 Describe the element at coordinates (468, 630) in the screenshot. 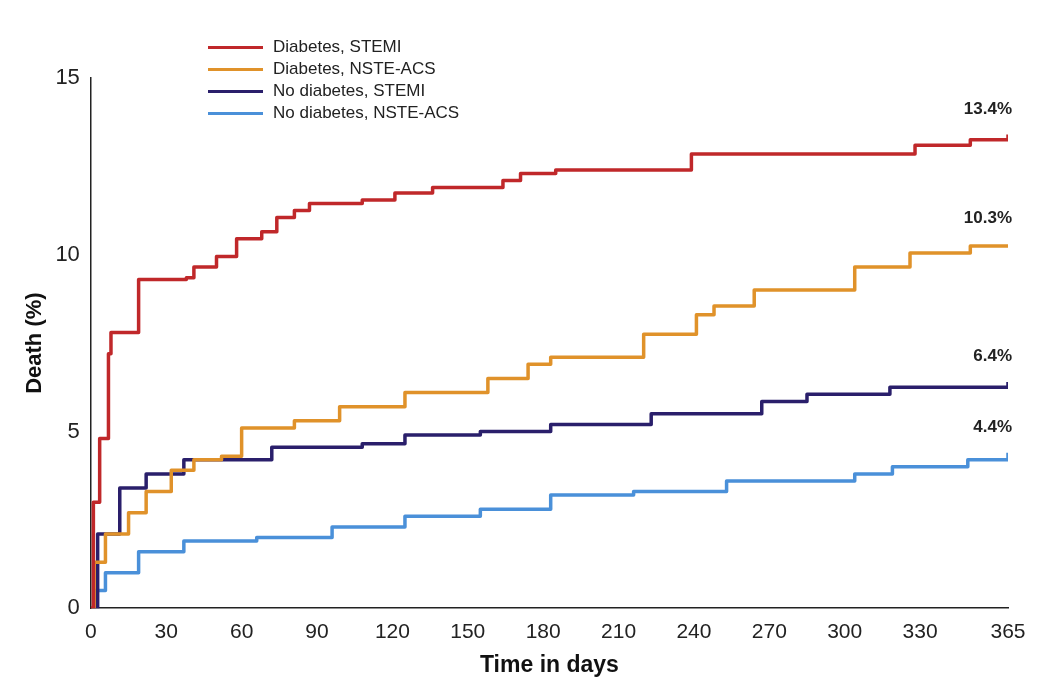

I see `x-tick-label: 150` at that location.